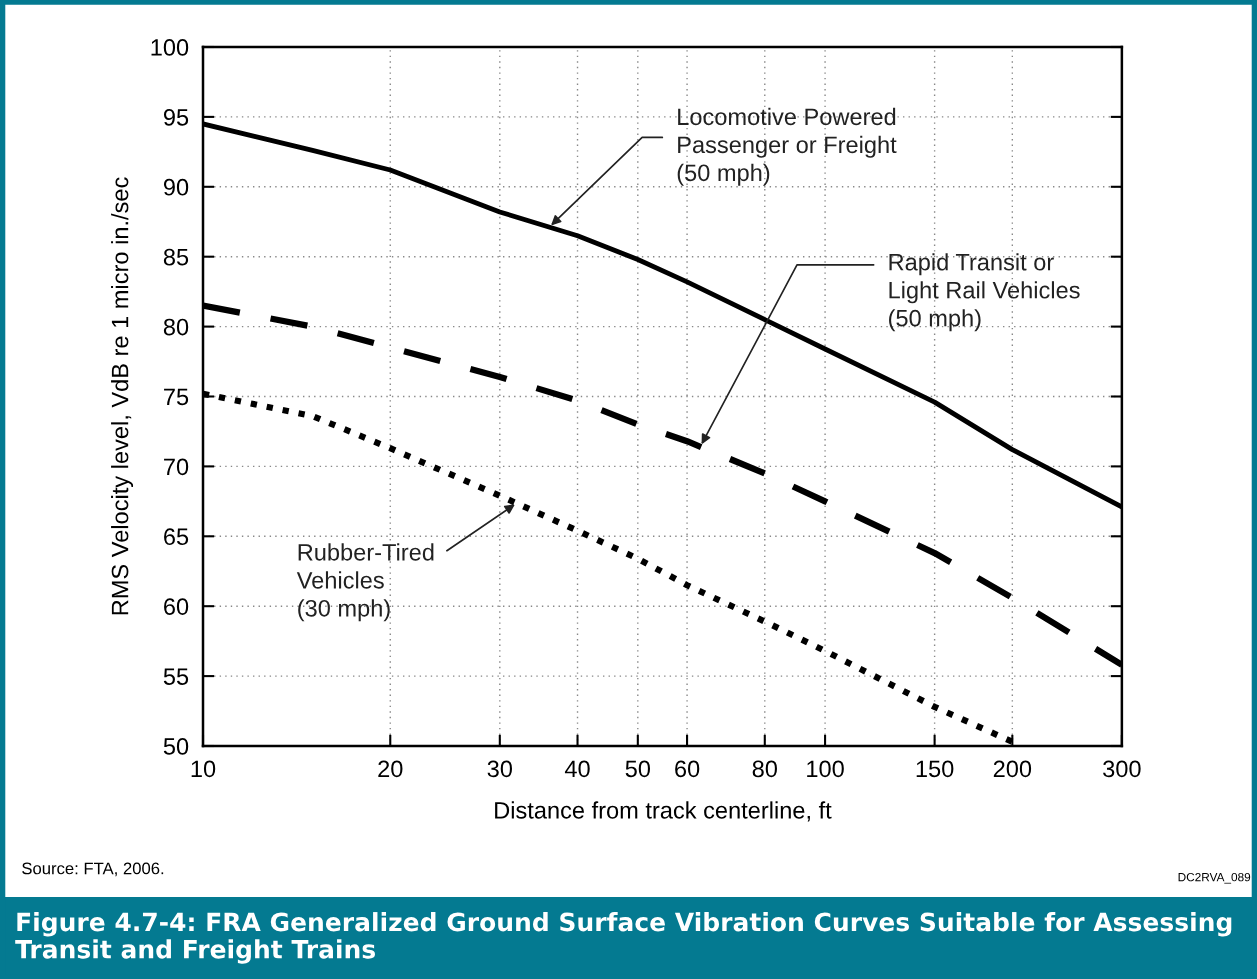 The height and width of the screenshot is (979, 1257). Describe the element at coordinates (577, 769) in the screenshot. I see `x-tick-label: 40` at that location.